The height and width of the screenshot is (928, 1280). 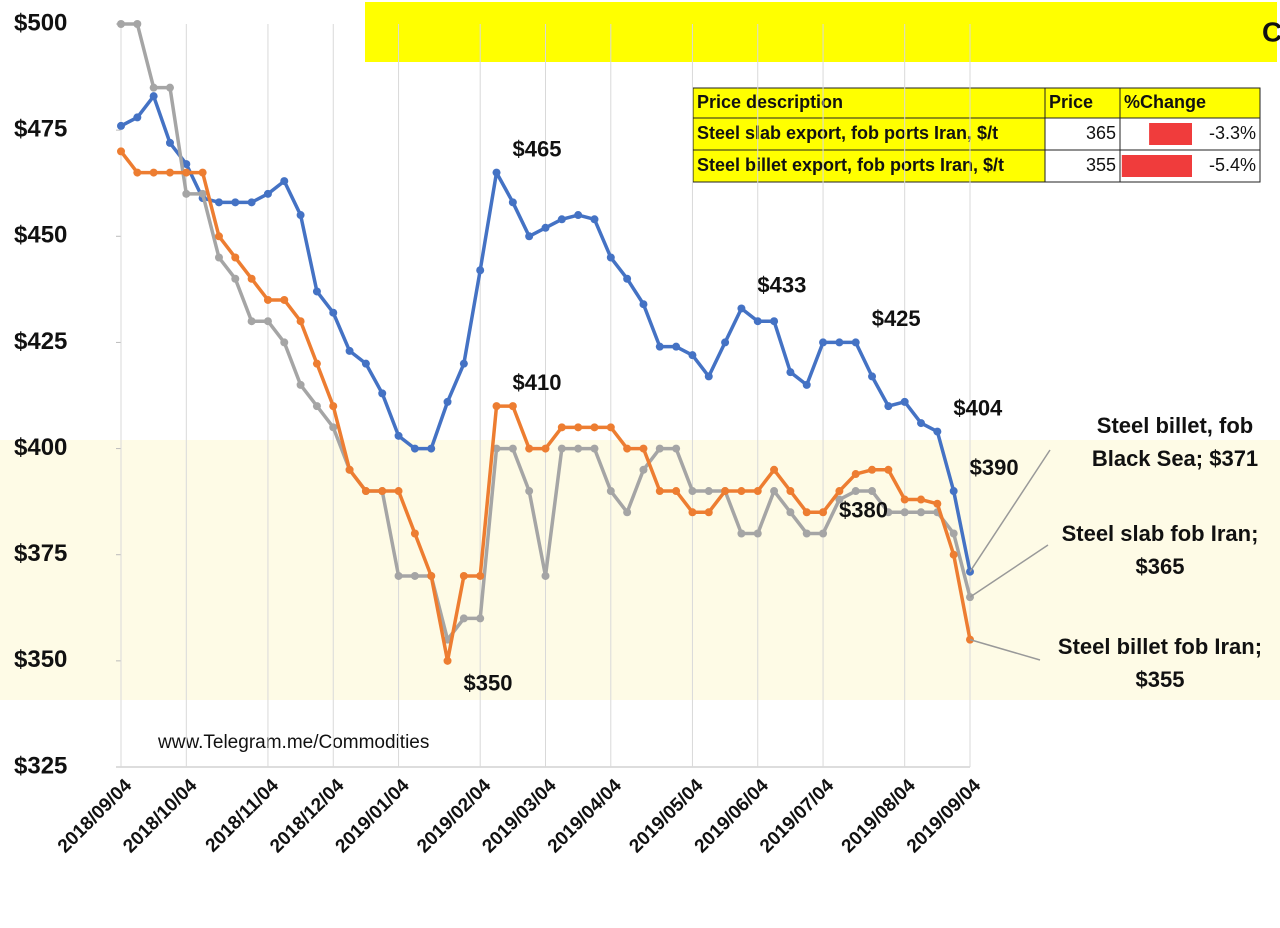 What do you see at coordinates (40, 659) in the screenshot?
I see `y-tick-label: $350` at bounding box center [40, 659].